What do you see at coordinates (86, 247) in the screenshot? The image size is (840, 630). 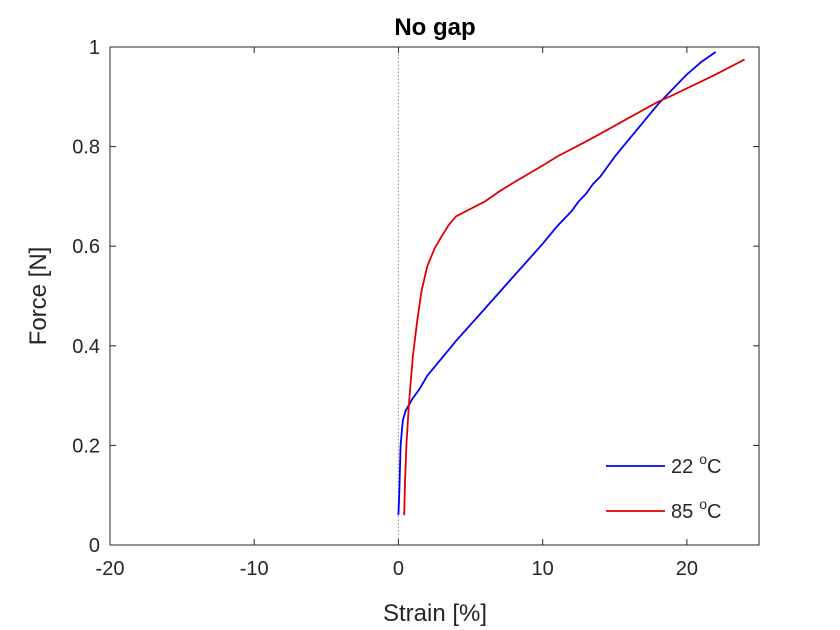 I see `y-tick-label: 0.6` at bounding box center [86, 247].